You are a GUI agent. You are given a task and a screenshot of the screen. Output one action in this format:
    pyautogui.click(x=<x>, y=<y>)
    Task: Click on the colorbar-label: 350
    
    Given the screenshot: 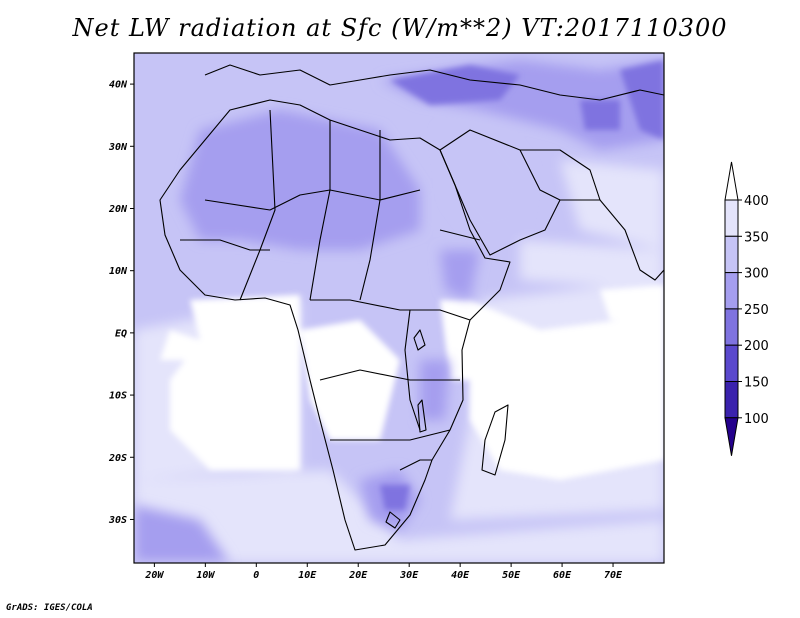 What is the action you would take?
    pyautogui.click(x=756, y=237)
    